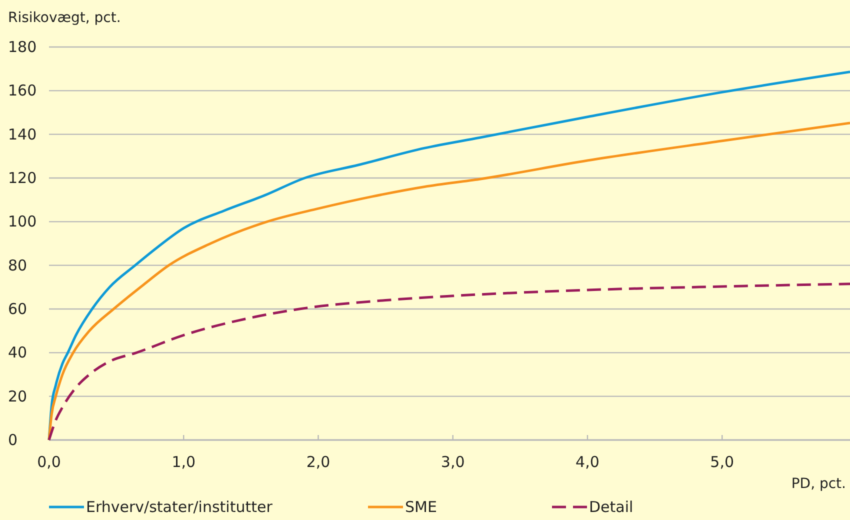 The width and height of the screenshot is (850, 520). I want to click on x-tick-label: 5,0, so click(722, 462).